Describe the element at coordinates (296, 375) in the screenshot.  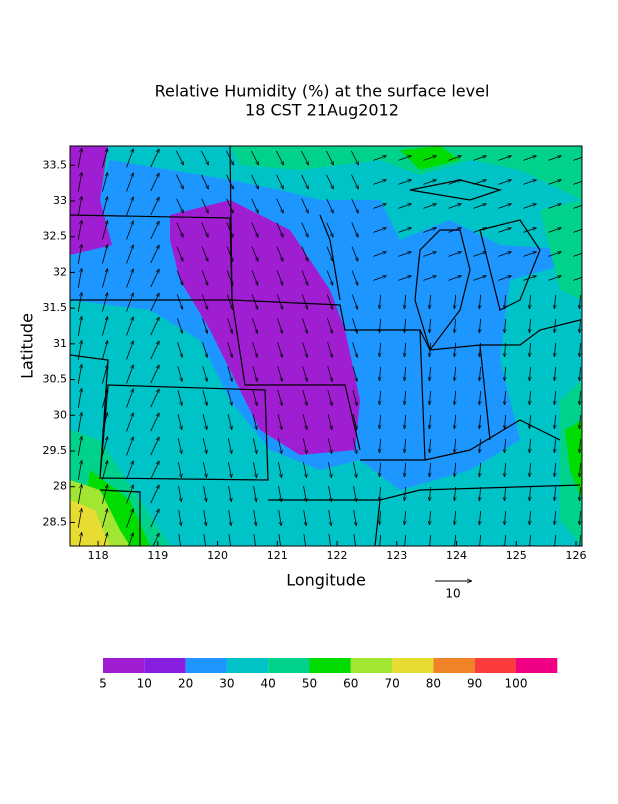
I see `state-border` at that location.